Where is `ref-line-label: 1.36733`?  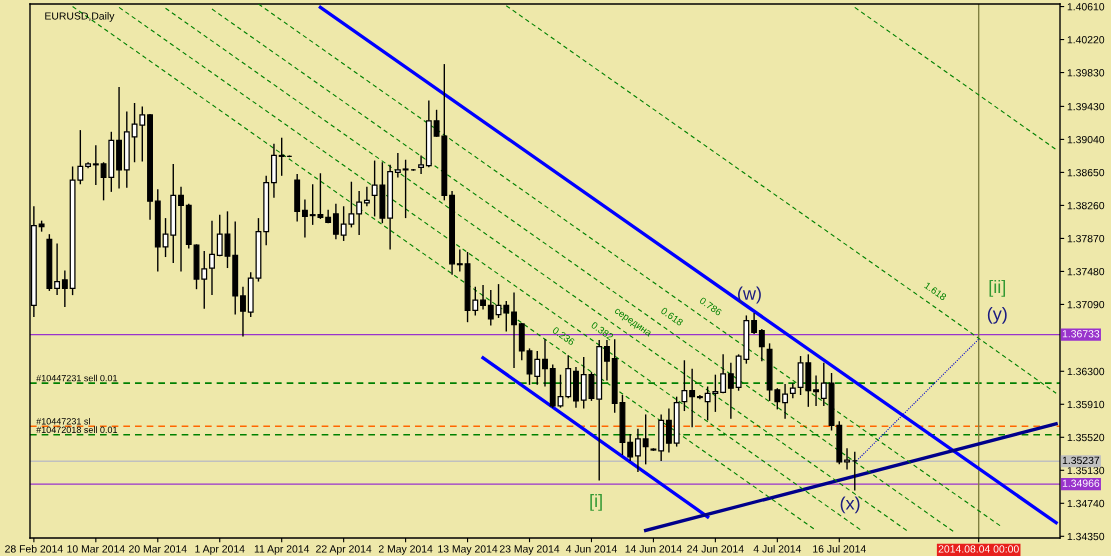 ref-line-label: 1.36733 is located at coordinates (1081, 334).